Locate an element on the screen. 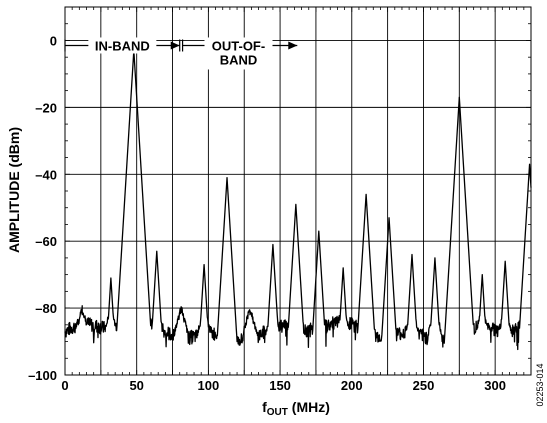  out-of-band-label: BAND is located at coordinates (239, 59).